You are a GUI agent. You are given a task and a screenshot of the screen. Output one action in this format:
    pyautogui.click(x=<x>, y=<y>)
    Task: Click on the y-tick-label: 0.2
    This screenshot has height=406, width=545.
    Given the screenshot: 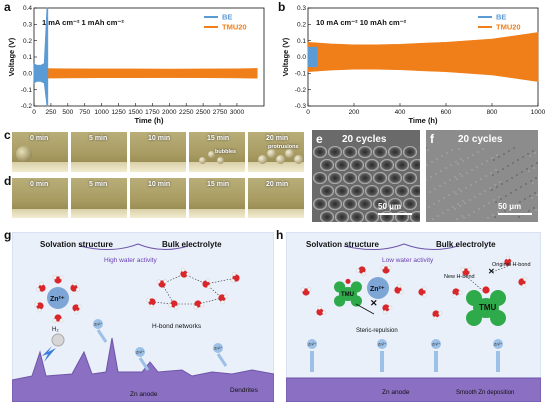 What is the action you would take?
    pyautogui.click(x=301, y=25)
    